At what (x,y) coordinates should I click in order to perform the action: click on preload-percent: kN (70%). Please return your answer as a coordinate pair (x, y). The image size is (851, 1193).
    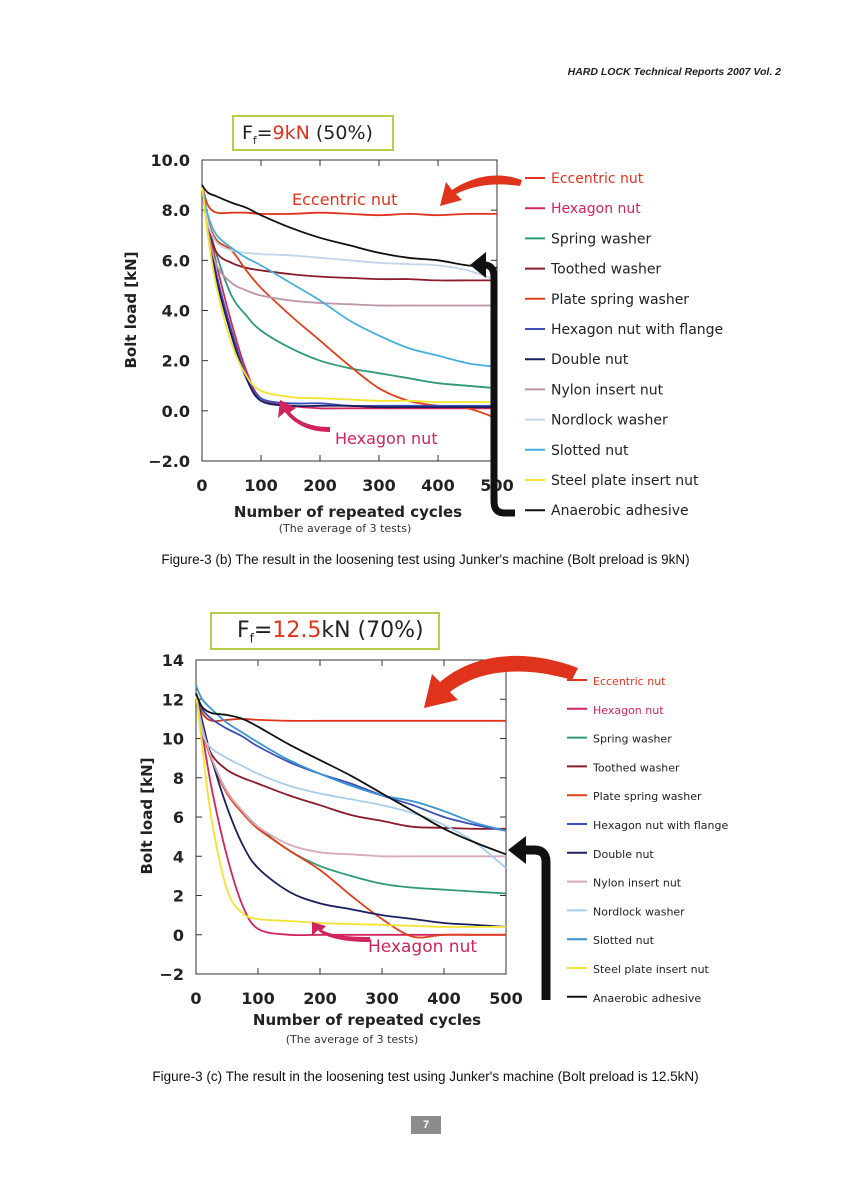
    Looking at the image, I should click on (372, 630).